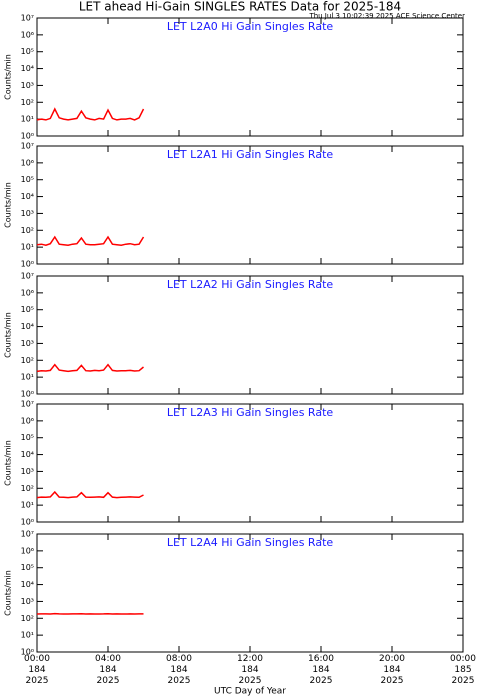 The width and height of the screenshot is (481, 700). Describe the element at coordinates (250, 284) in the screenshot. I see `panel-title: LET L2A2 Hi Gain Singles Rate` at that location.